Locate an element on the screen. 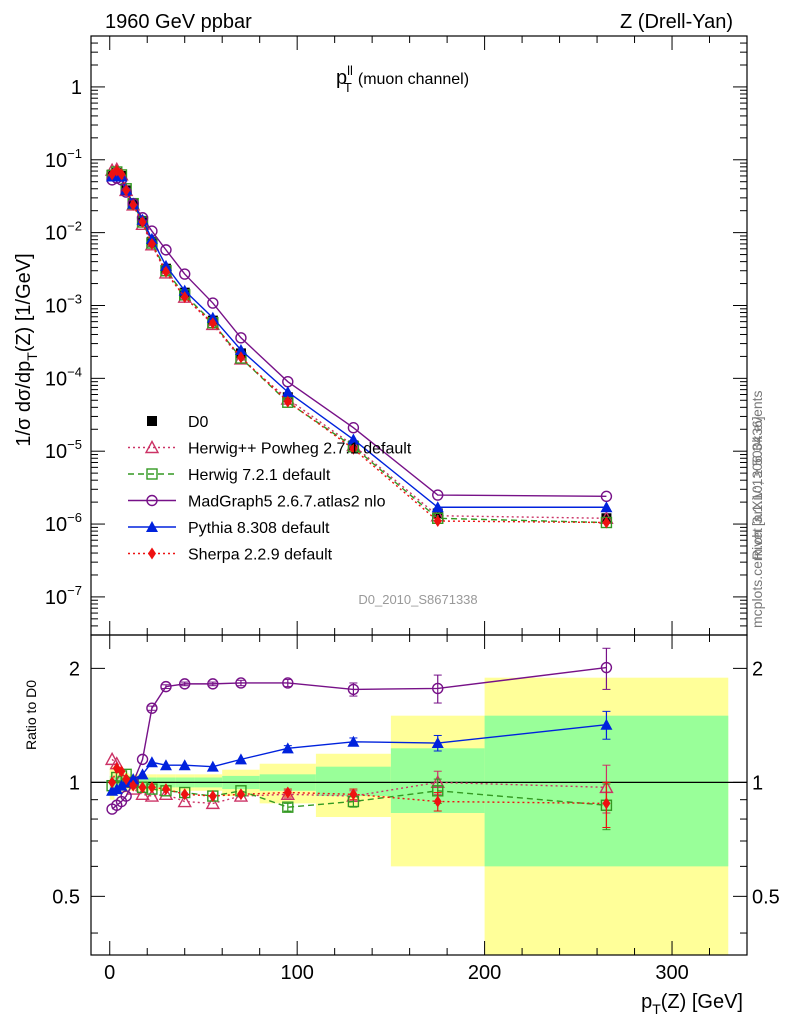 Image resolution: width=786 pixels, height=1024 pixels. legend-entry: Sherpa 2.2.9 default is located at coordinates (230, 555).